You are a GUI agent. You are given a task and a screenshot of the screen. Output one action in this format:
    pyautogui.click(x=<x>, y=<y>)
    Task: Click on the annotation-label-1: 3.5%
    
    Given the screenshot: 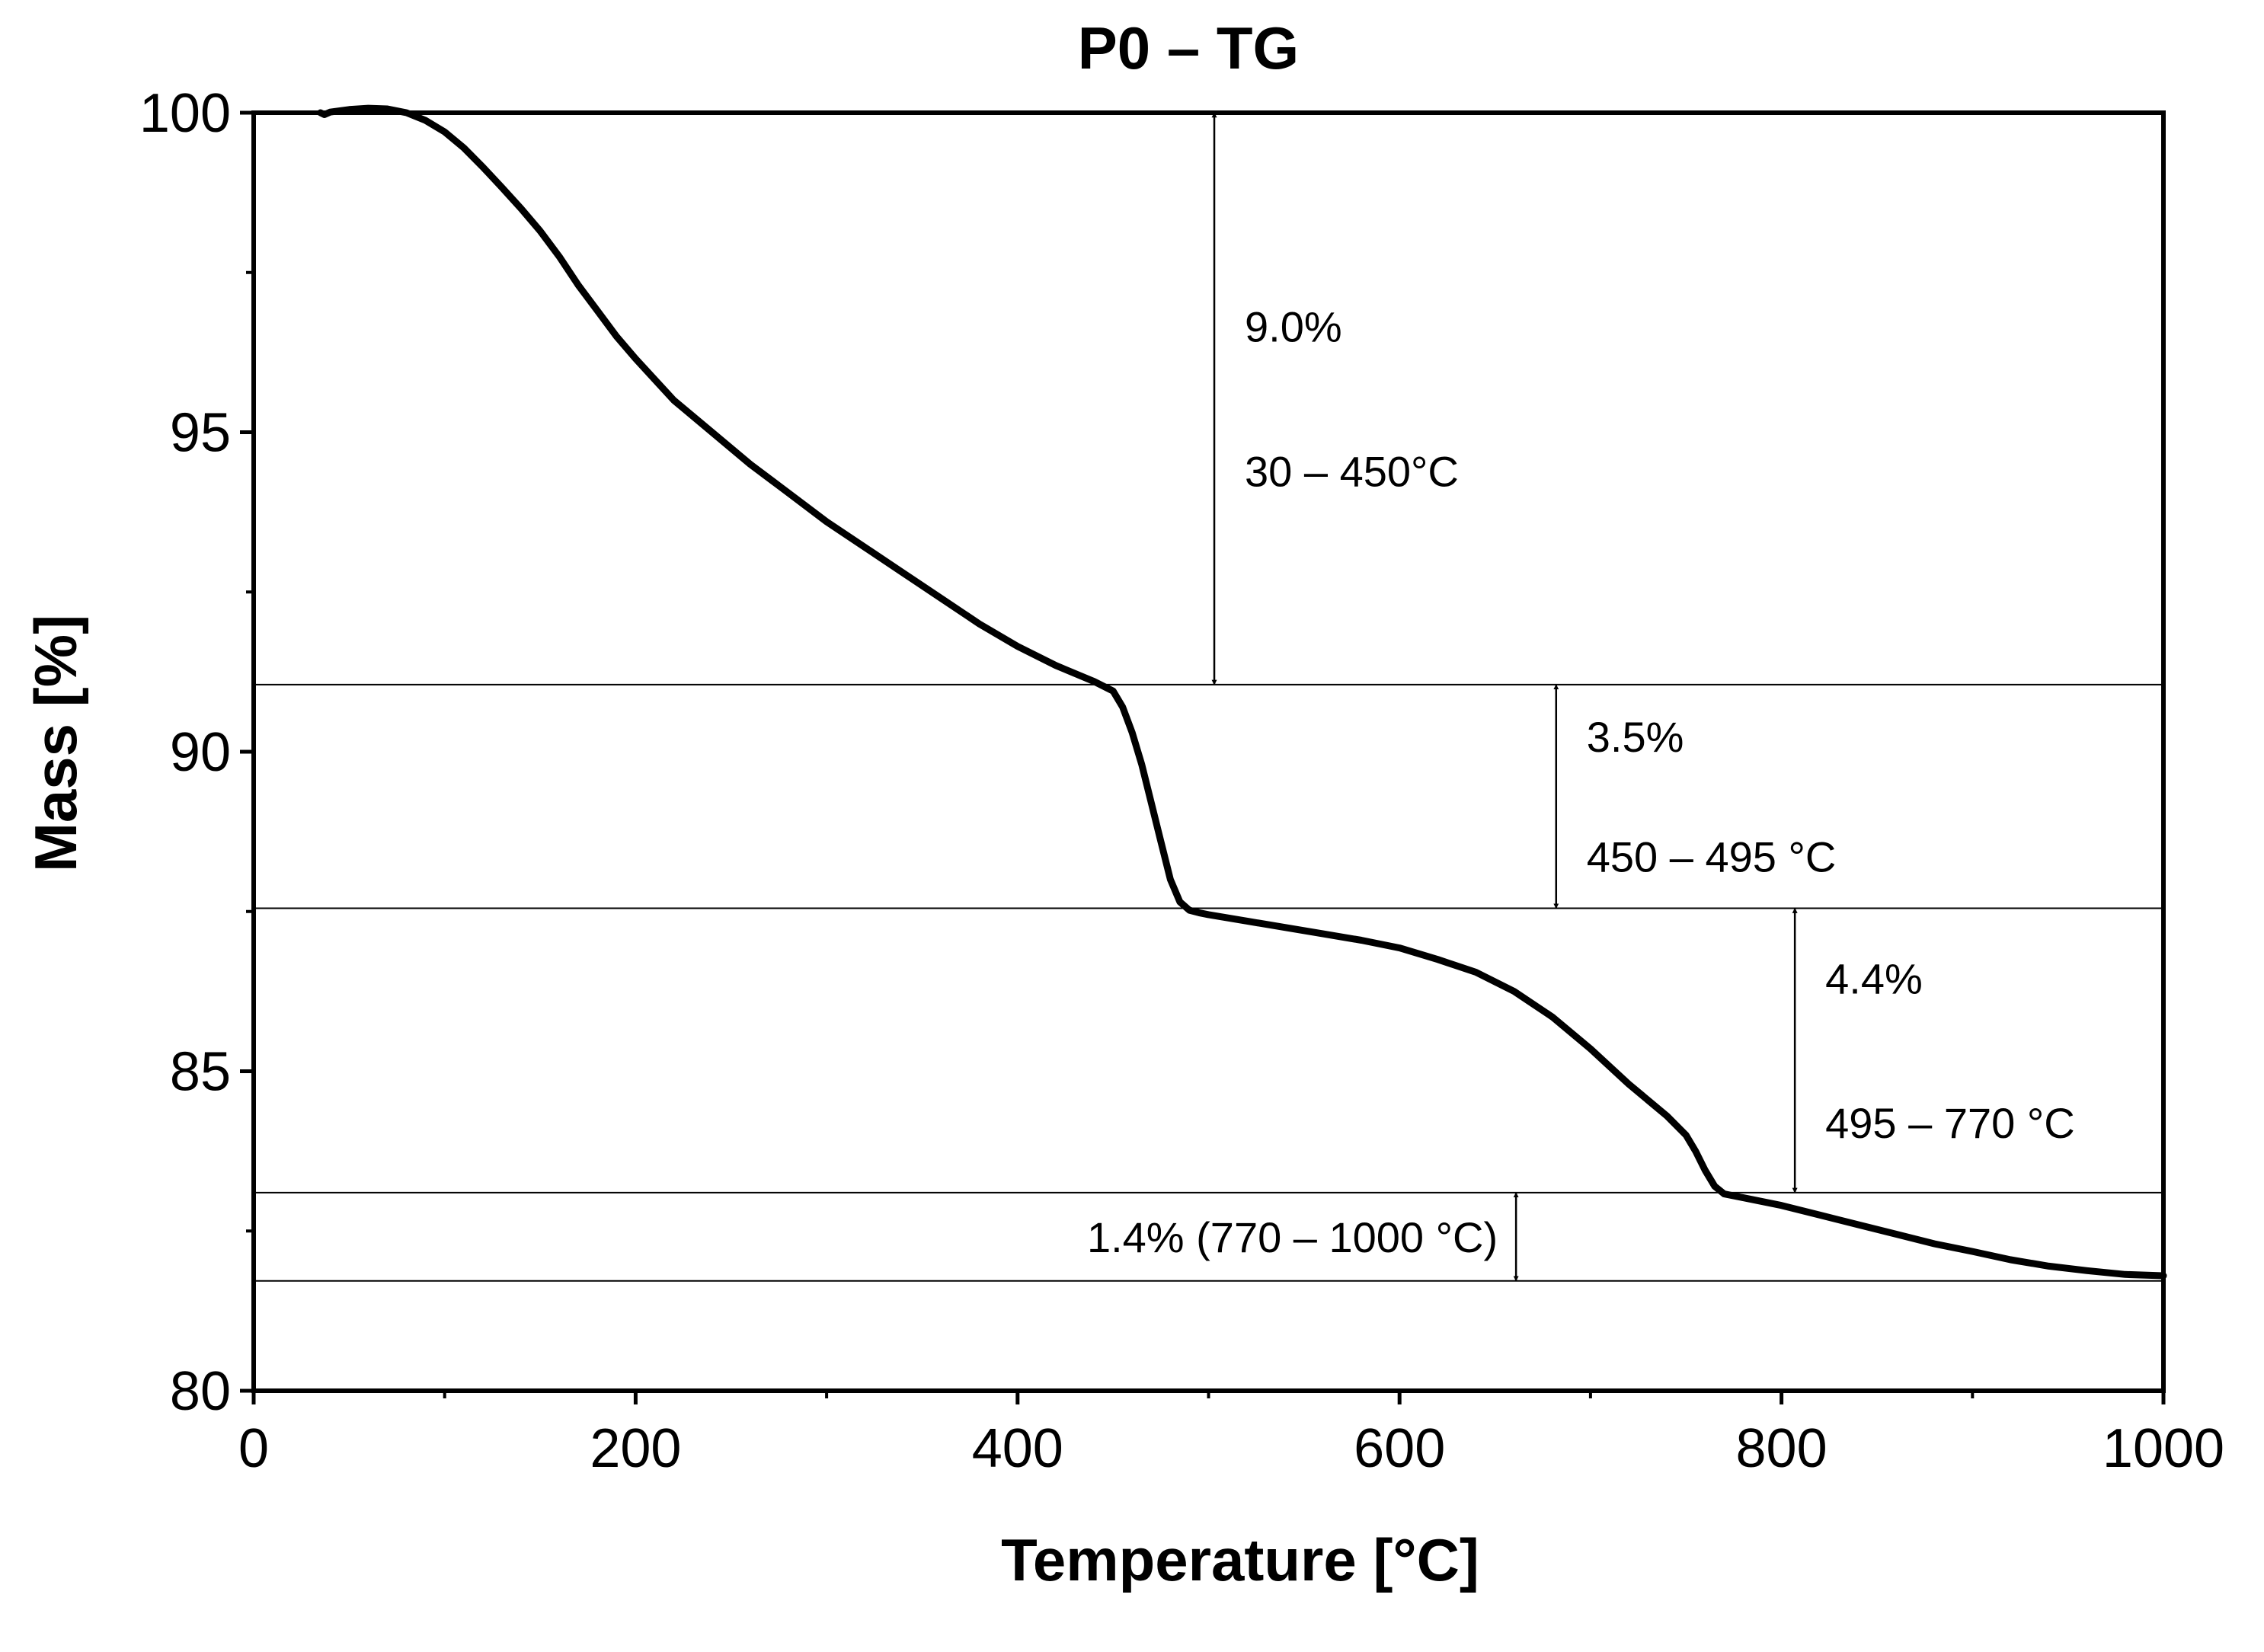 What is the action you would take?
    pyautogui.click(x=1635, y=737)
    